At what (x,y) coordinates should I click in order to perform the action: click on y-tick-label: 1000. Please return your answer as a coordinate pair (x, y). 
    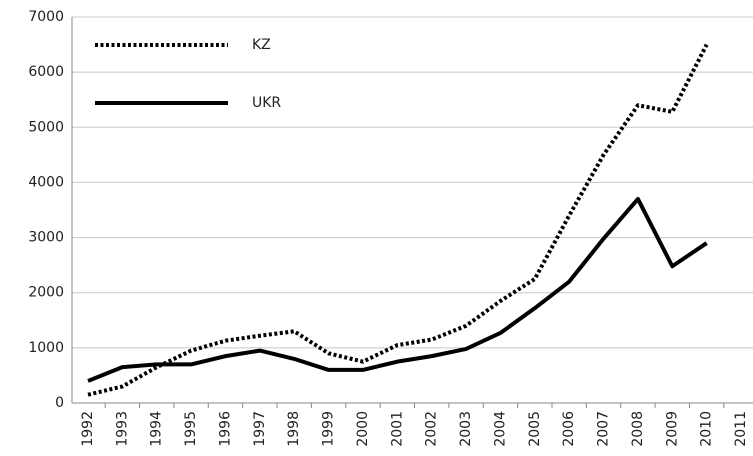
    Looking at the image, I should click on (46, 348).